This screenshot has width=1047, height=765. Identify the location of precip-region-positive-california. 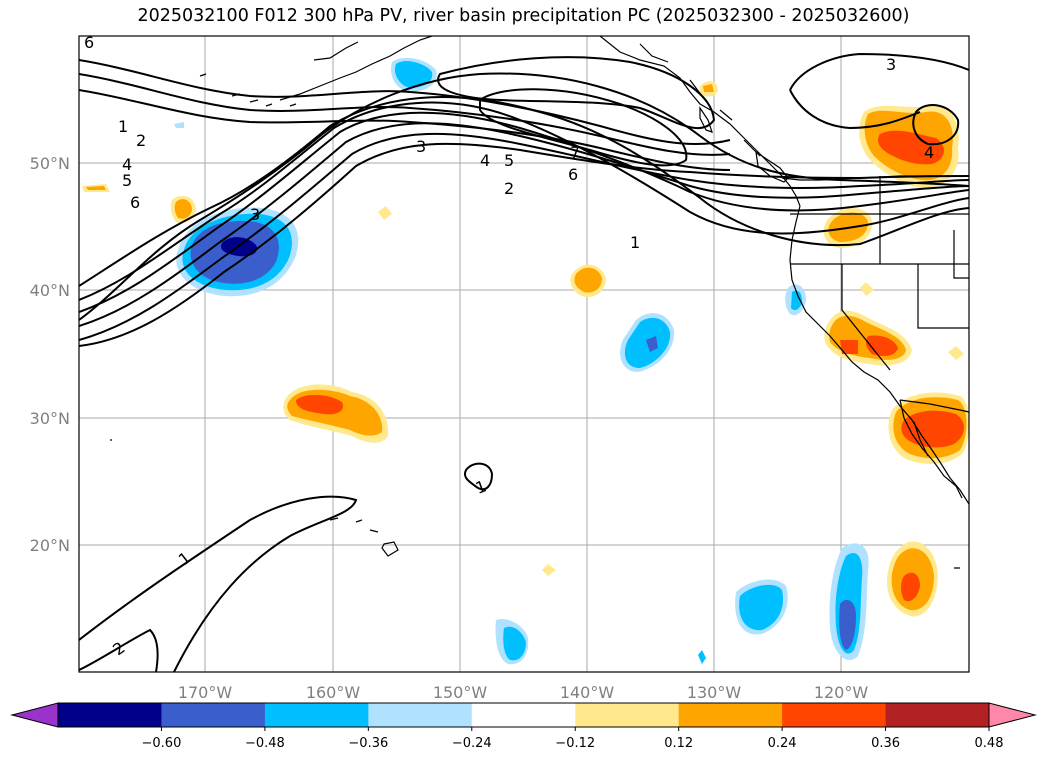
(868, 338).